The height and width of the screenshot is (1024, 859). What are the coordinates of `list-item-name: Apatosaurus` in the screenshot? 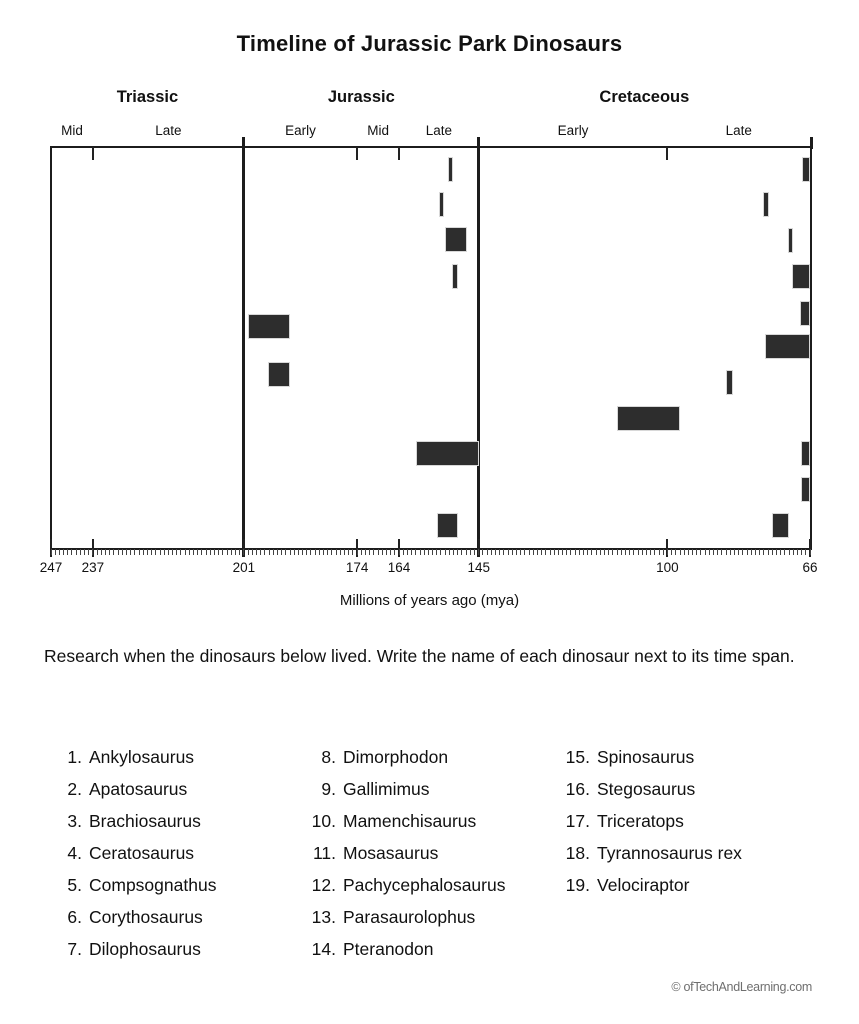 It's located at (138, 789).